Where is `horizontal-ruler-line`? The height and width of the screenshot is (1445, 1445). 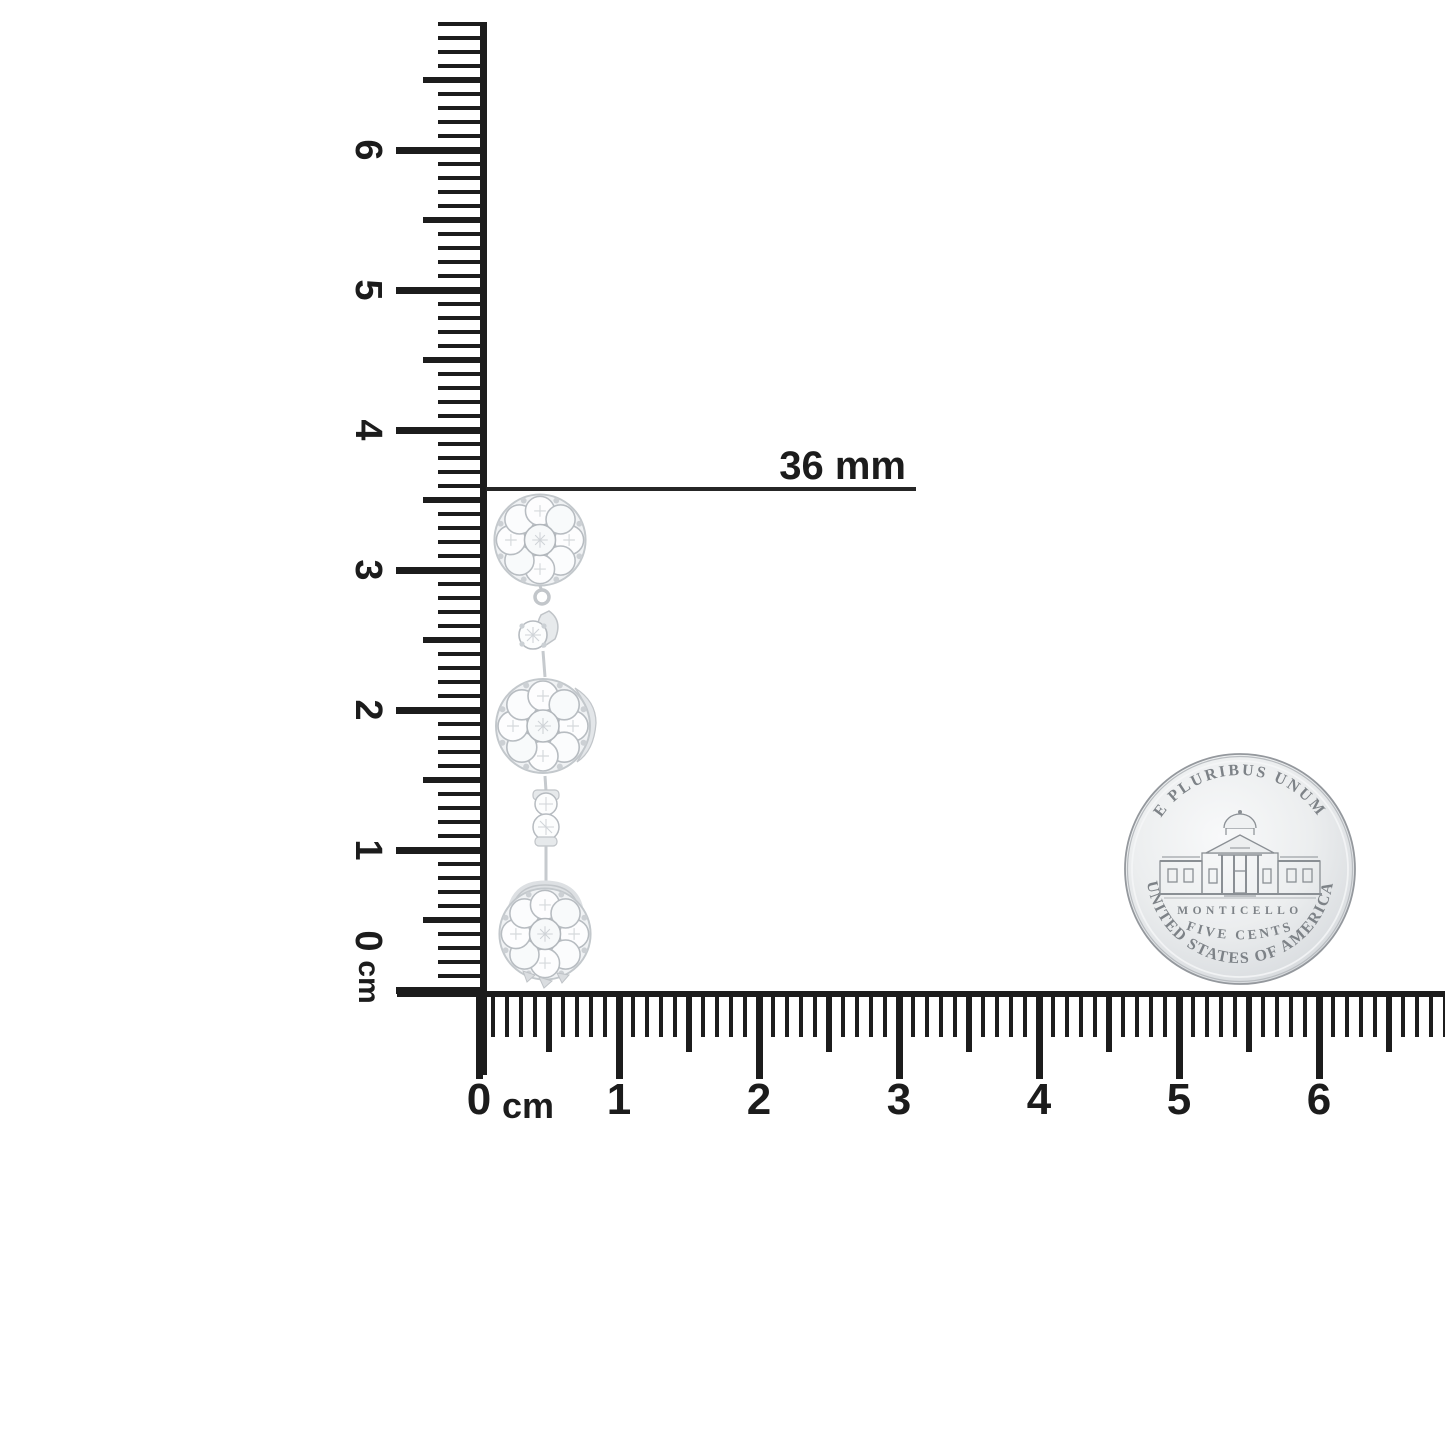
horizontal-ruler-line is located at coordinates (921, 994).